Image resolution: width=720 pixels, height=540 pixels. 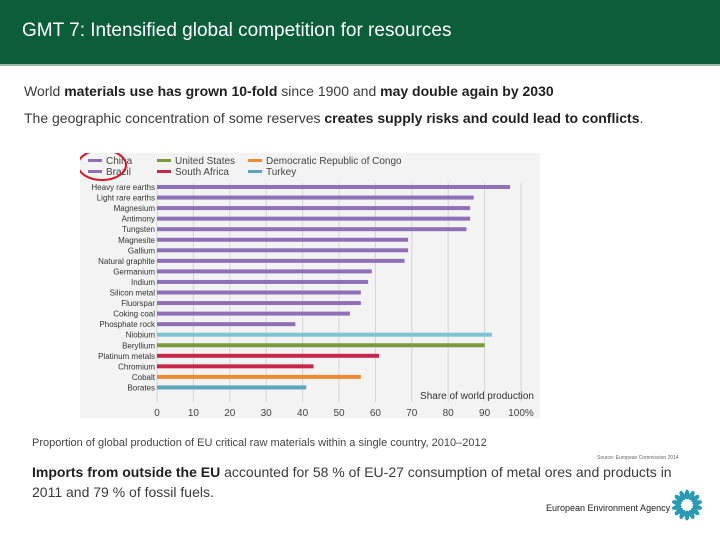 What do you see at coordinates (267, 413) in the screenshot?
I see `x-tick-label: 30` at bounding box center [267, 413].